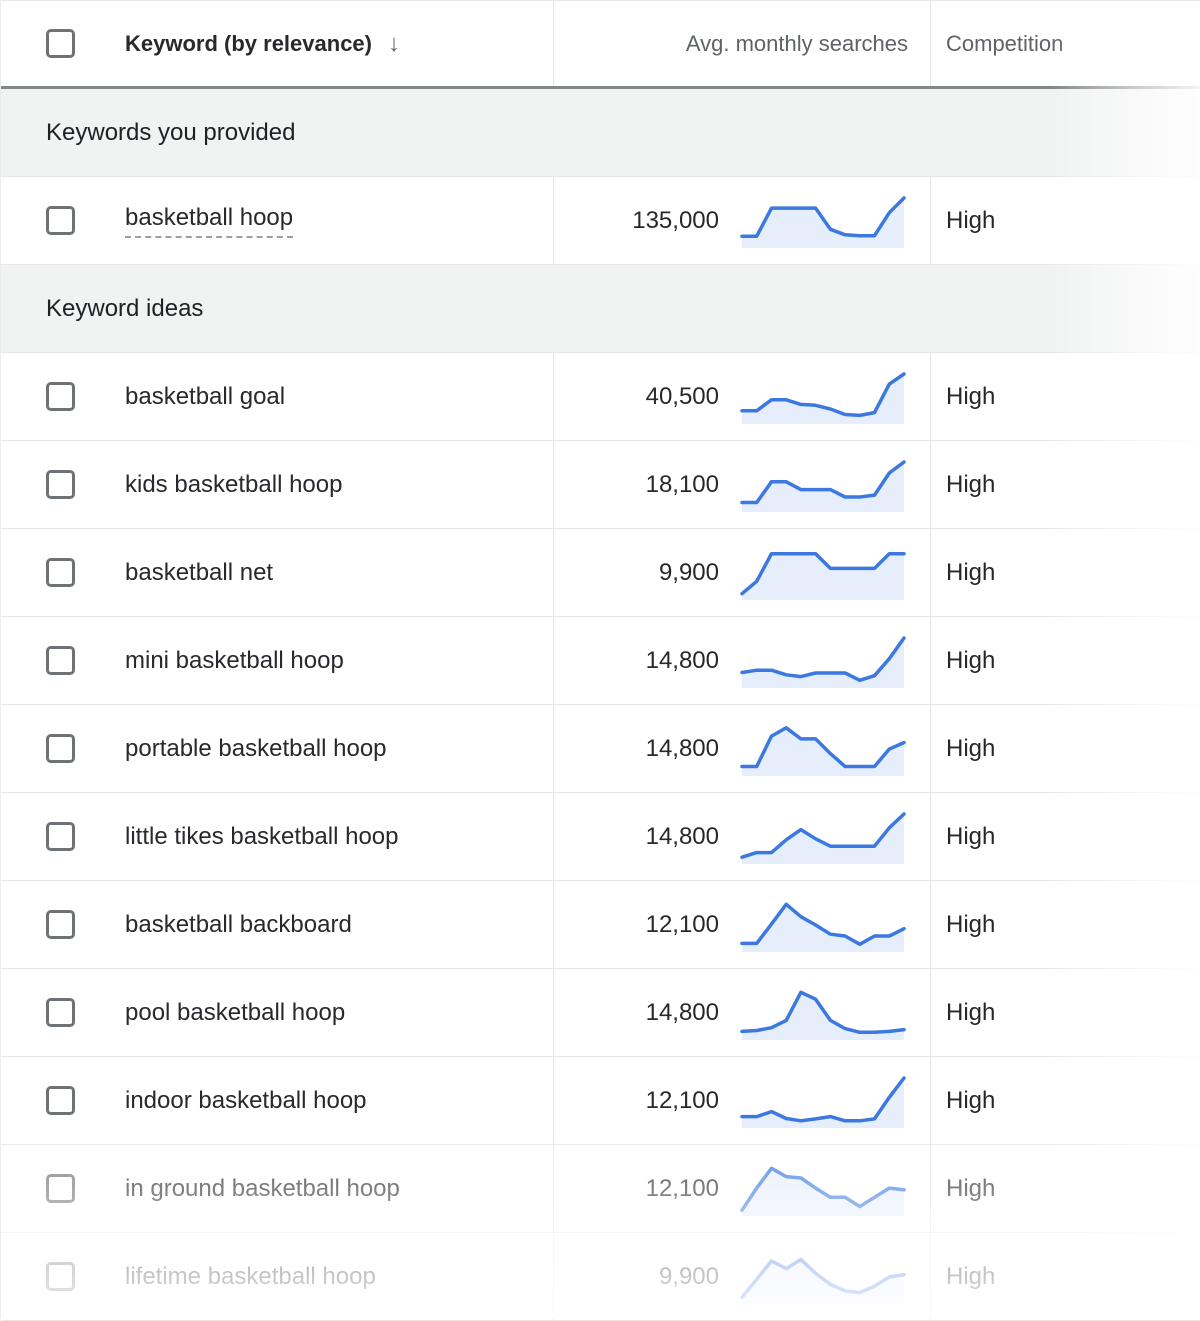 This screenshot has height=1321, width=1200. I want to click on table-row: pool basketball hoop 14,800 High, so click(600, 1013).